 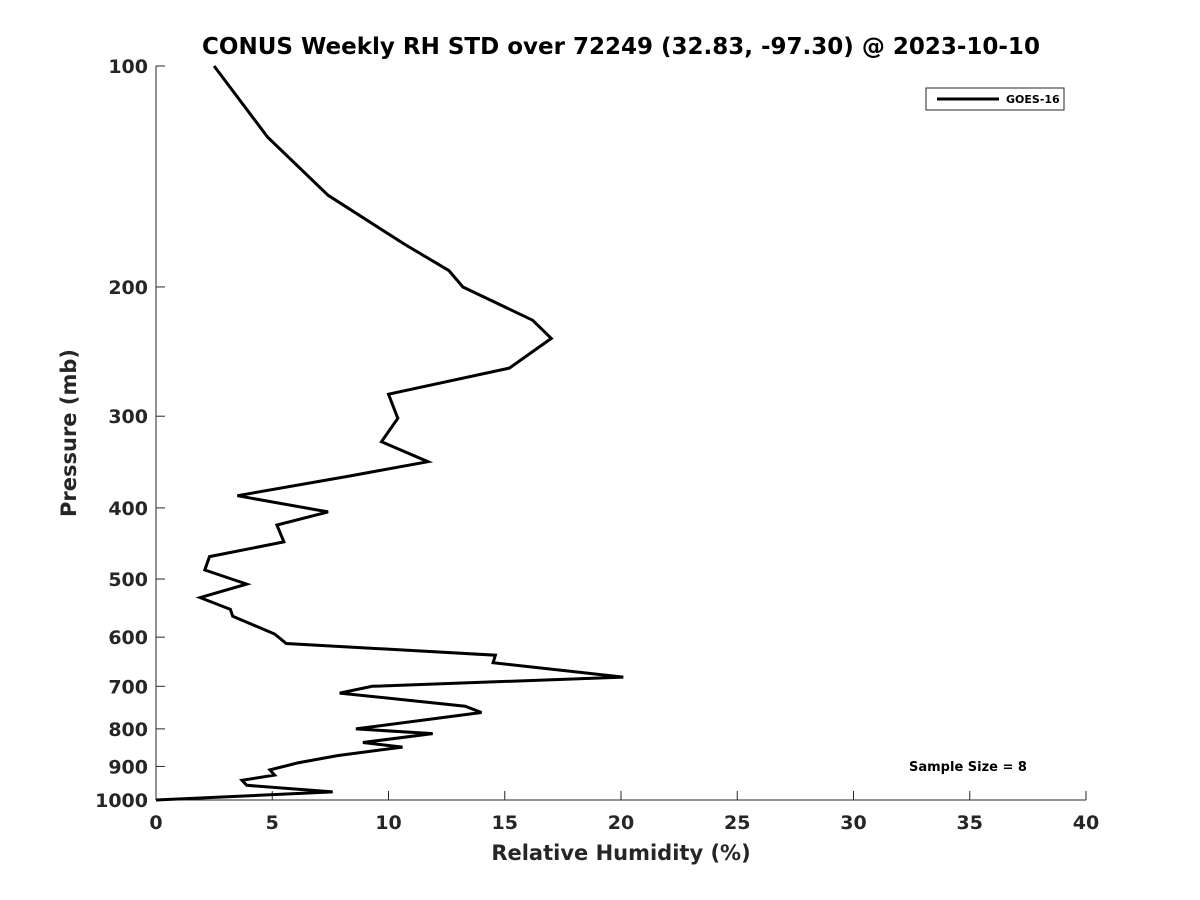 What do you see at coordinates (121, 801) in the screenshot?
I see `y-tick-label: 1000` at bounding box center [121, 801].